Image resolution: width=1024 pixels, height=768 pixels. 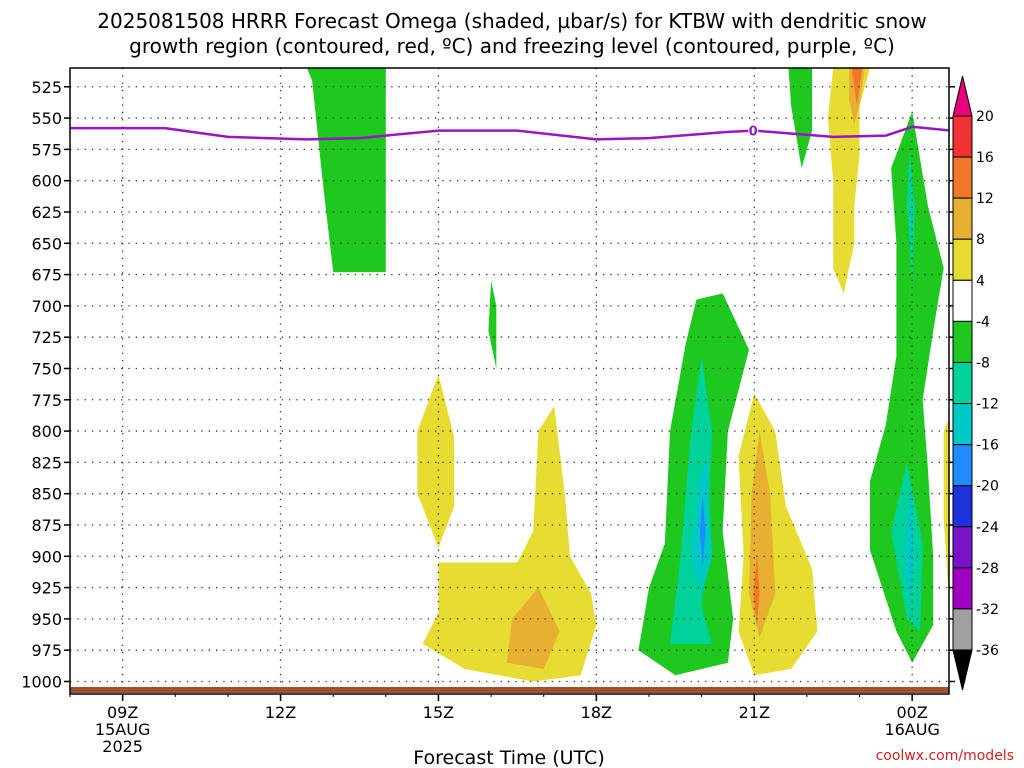 What do you see at coordinates (46, 275) in the screenshot?
I see `y-tick-label: 675` at bounding box center [46, 275].